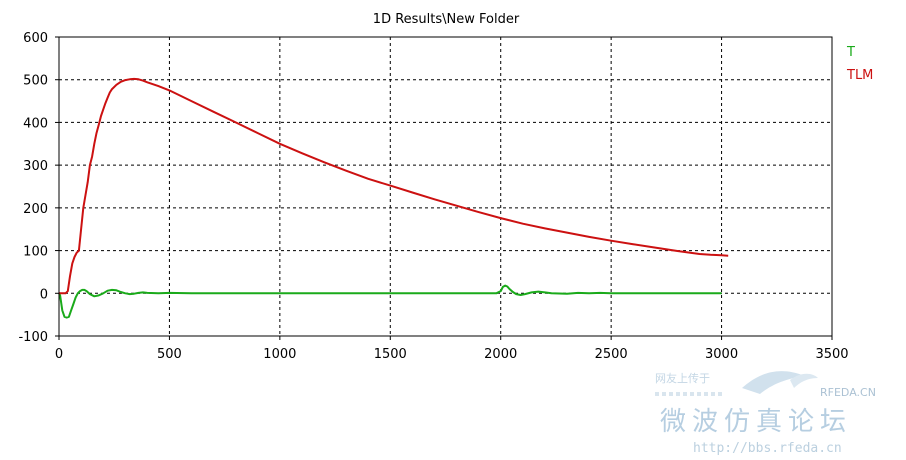  I want to click on y-tick-label: -100, so click(33, 337).